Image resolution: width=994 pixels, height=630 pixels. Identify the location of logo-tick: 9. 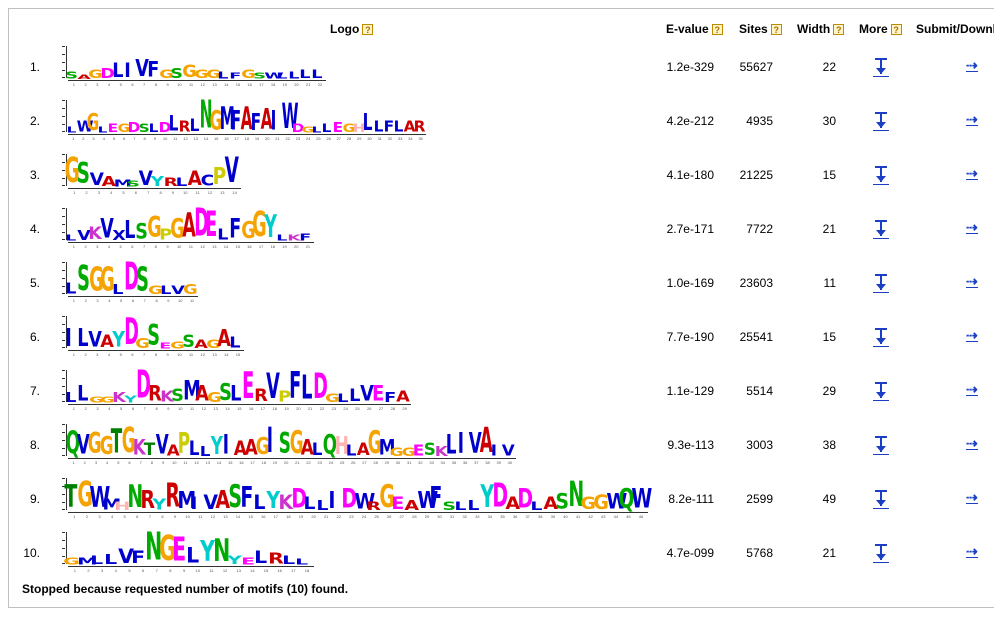
(167, 354).